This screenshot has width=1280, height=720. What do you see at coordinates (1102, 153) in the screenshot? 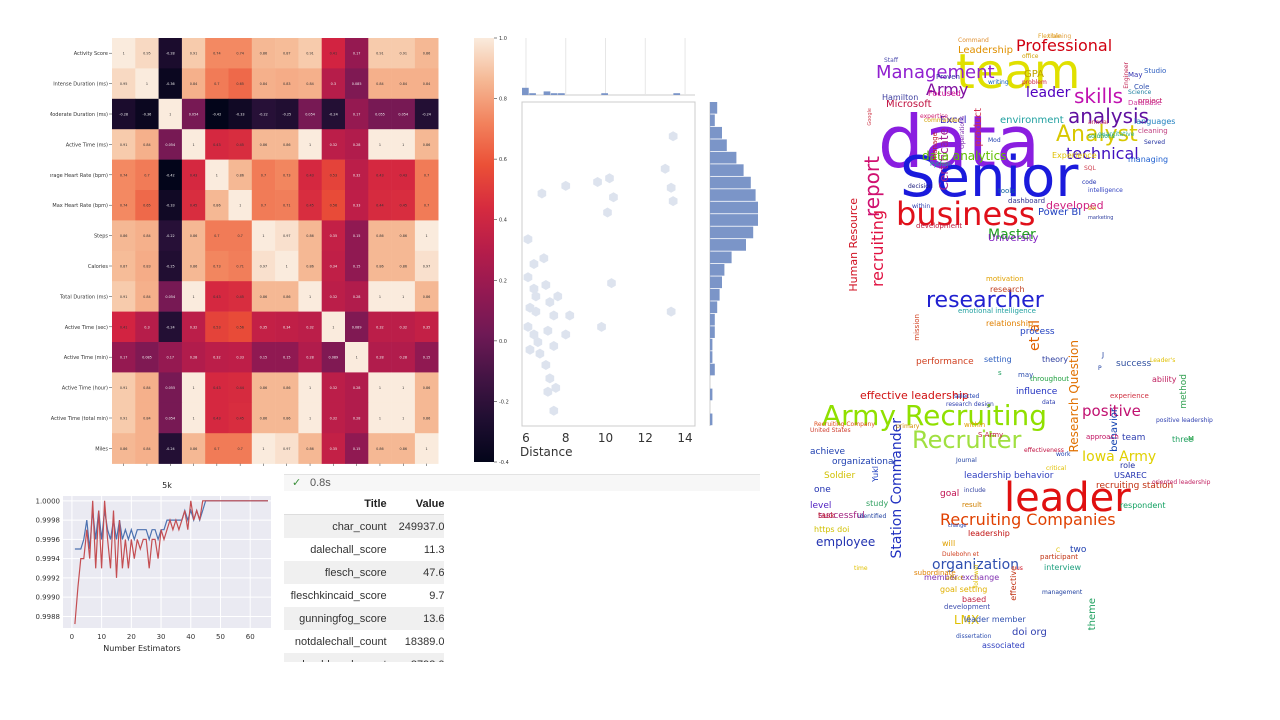
I see `wordcloud-word: technical` at bounding box center [1102, 153].